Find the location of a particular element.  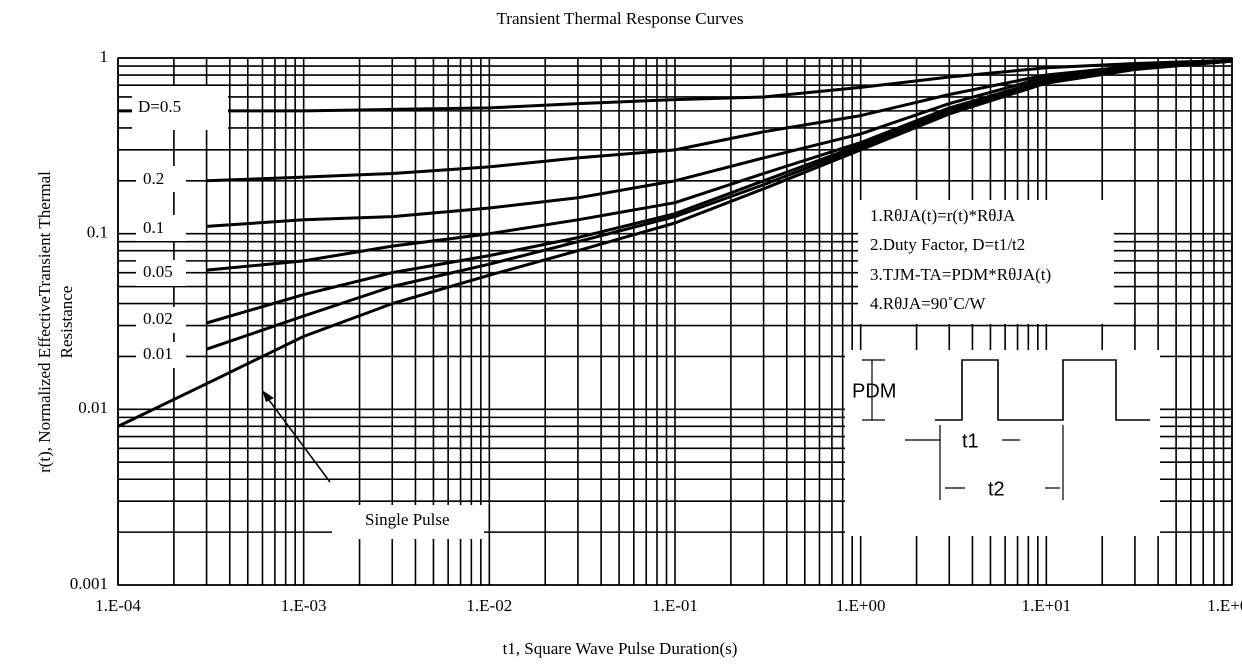

pulse-wave is located at coordinates (1042, 390).